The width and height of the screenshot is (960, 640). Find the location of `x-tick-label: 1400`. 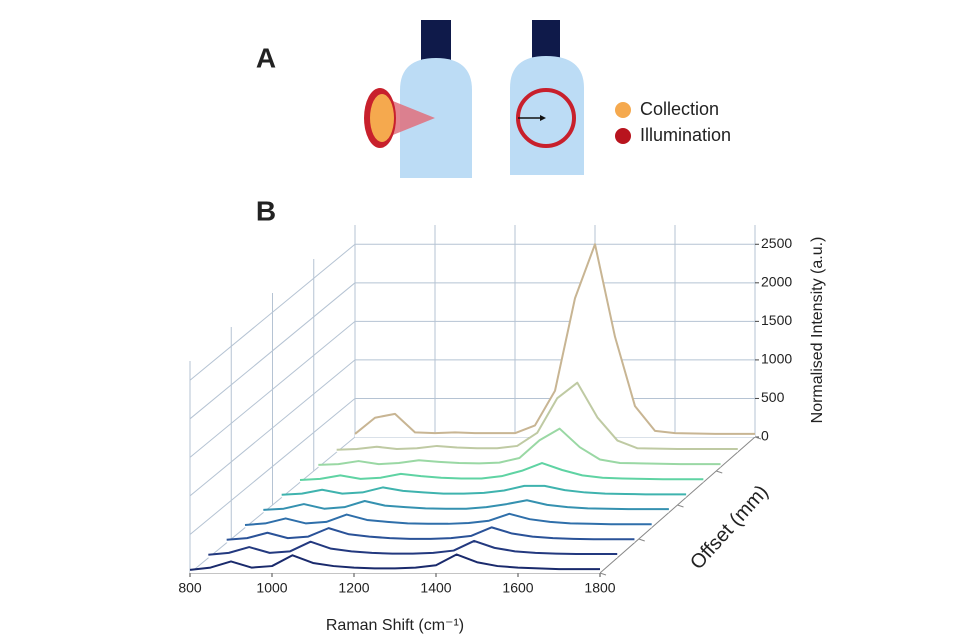

x-tick-label: 1400 is located at coordinates (435, 588).